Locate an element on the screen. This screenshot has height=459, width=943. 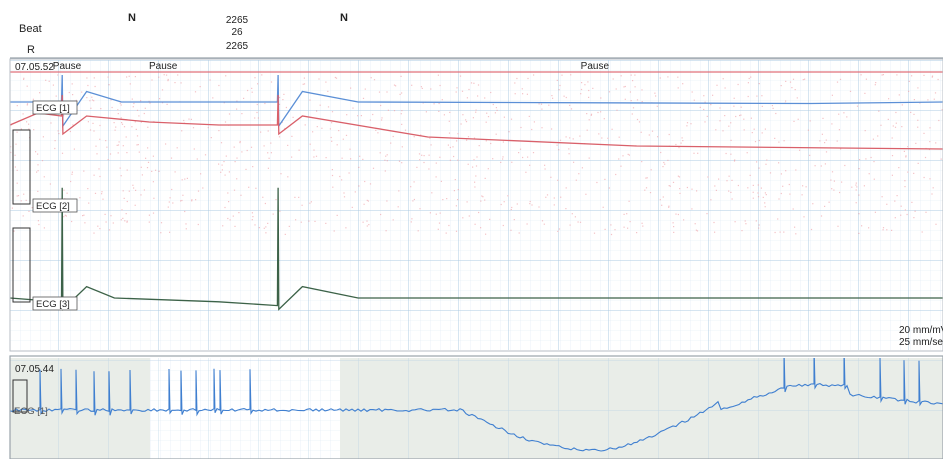
beat-marker-2: N is located at coordinates (344, 18).